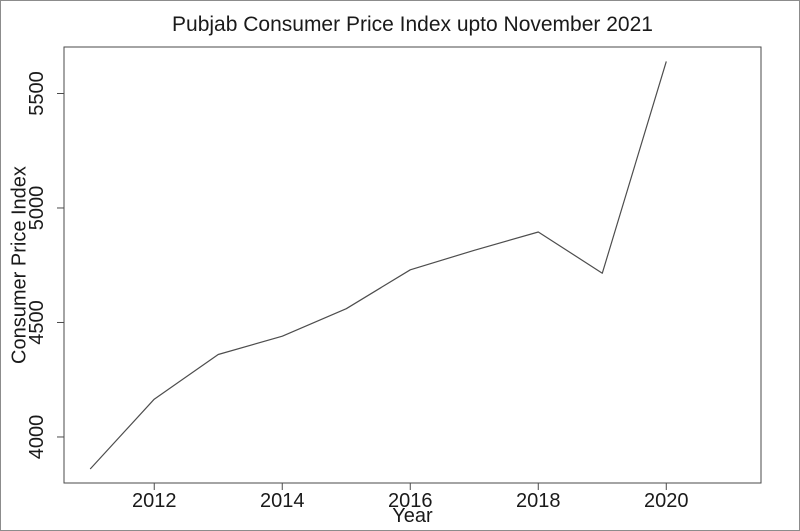 This screenshot has height=531, width=800. I want to click on x-tick-label: 2012, so click(154, 501).